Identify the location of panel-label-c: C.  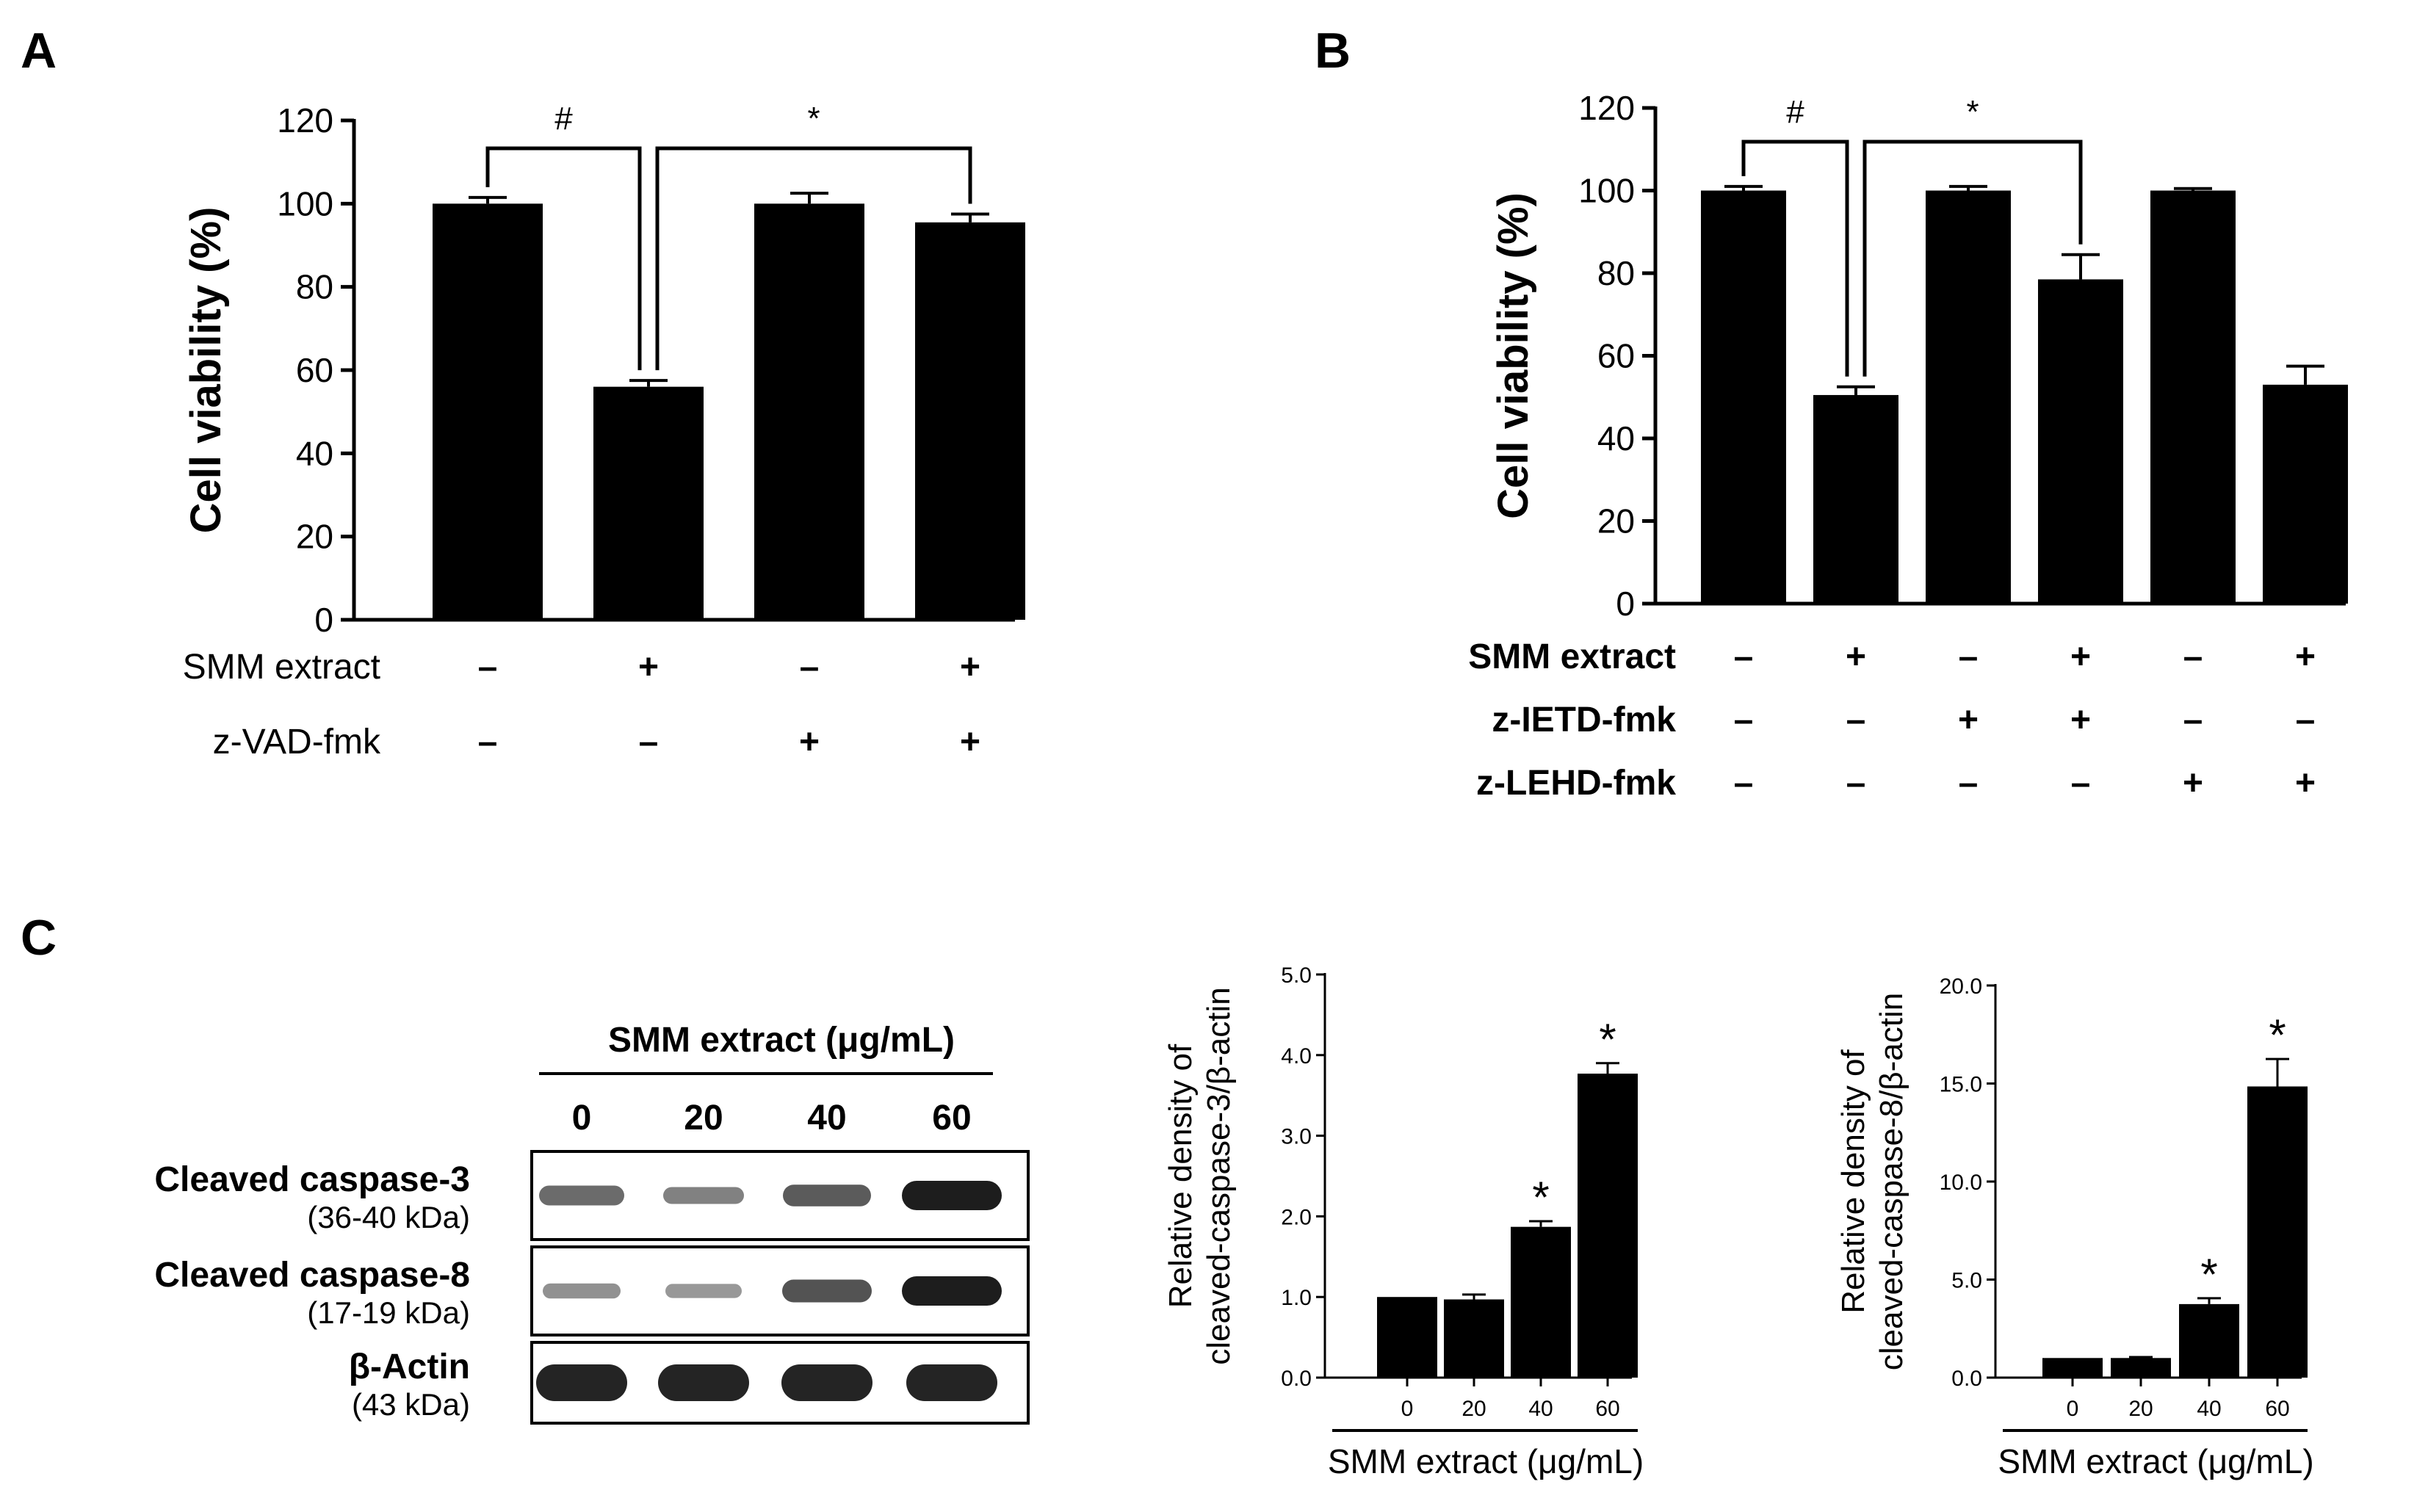
(39, 938).